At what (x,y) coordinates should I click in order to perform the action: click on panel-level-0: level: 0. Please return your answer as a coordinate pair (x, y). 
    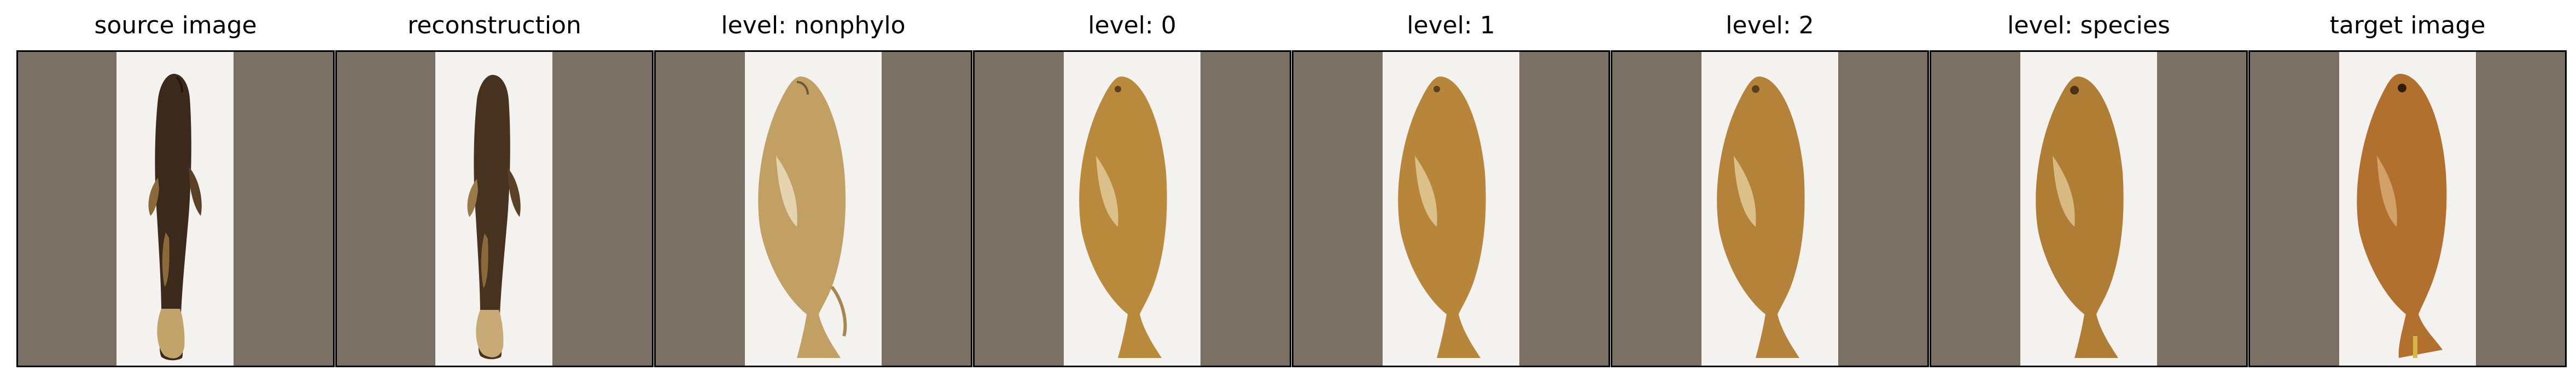
    Looking at the image, I should click on (1132, 191).